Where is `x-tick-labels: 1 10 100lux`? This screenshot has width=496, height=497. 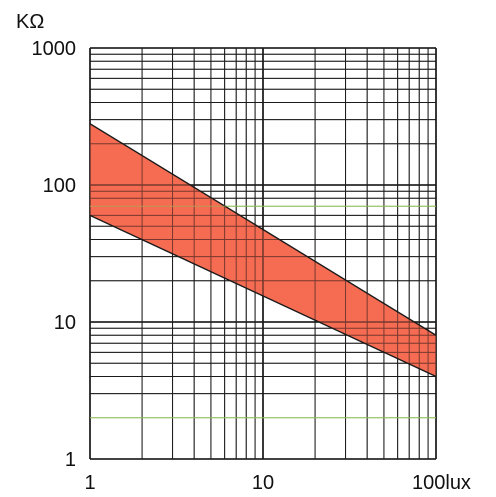
x-tick-labels: 1 10 100lux is located at coordinates (277, 483).